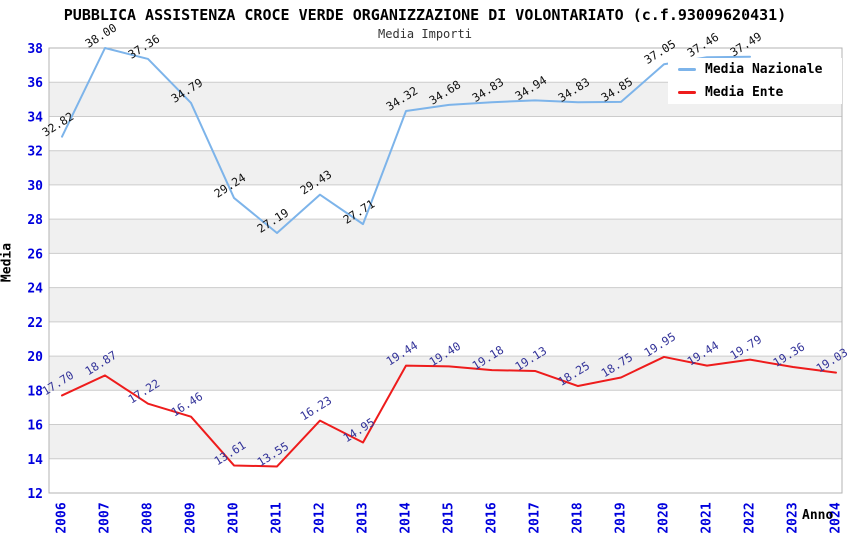 This screenshot has width=850, height=550. Describe the element at coordinates (7, 262) in the screenshot. I see `y-axis-title: Media` at that location.